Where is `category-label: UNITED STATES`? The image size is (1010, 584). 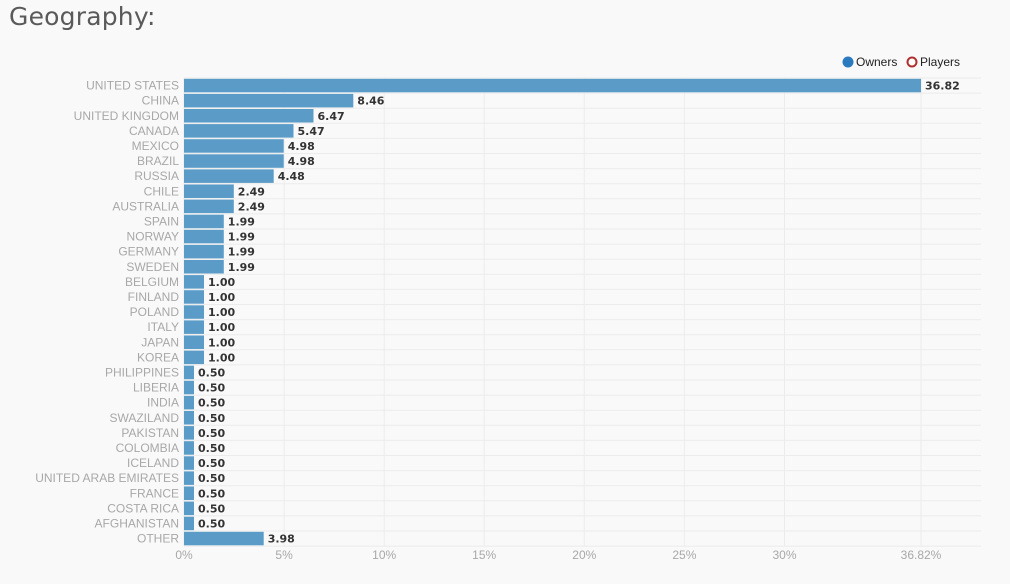 category-label: UNITED STATES is located at coordinates (132, 86).